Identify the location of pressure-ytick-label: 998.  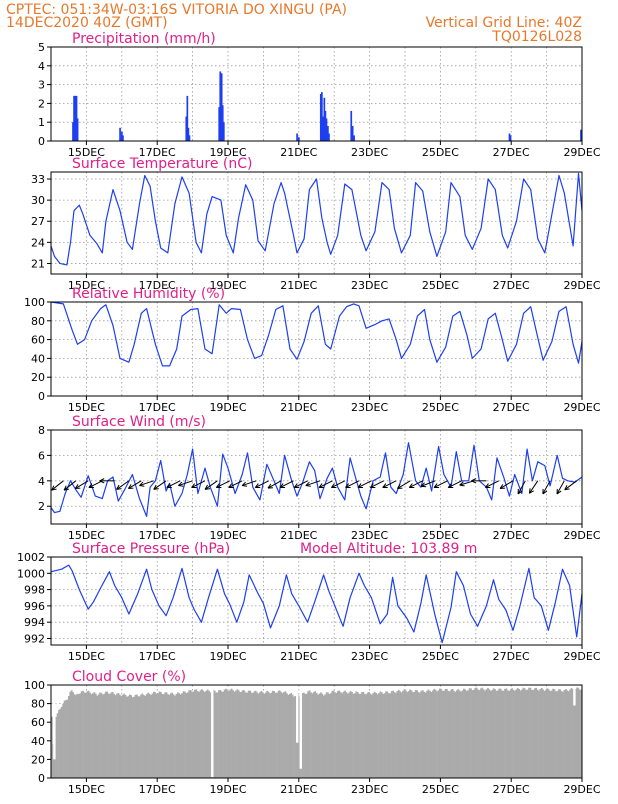
(34, 590).